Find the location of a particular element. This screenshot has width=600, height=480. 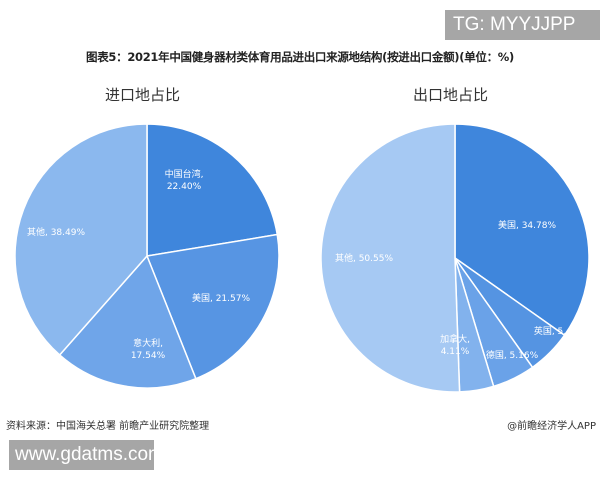

slice-label: 其他, 38.49% is located at coordinates (56, 232).